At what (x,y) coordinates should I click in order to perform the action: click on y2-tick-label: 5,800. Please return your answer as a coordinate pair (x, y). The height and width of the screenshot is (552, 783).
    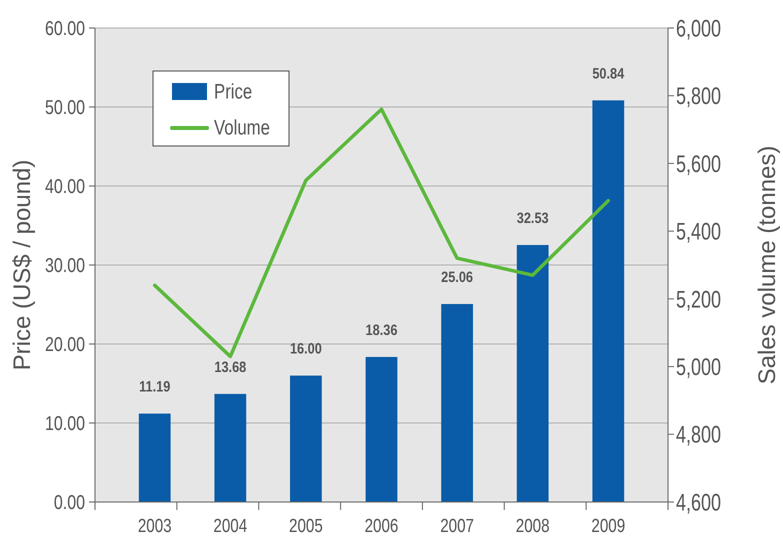
    Looking at the image, I should click on (699, 97).